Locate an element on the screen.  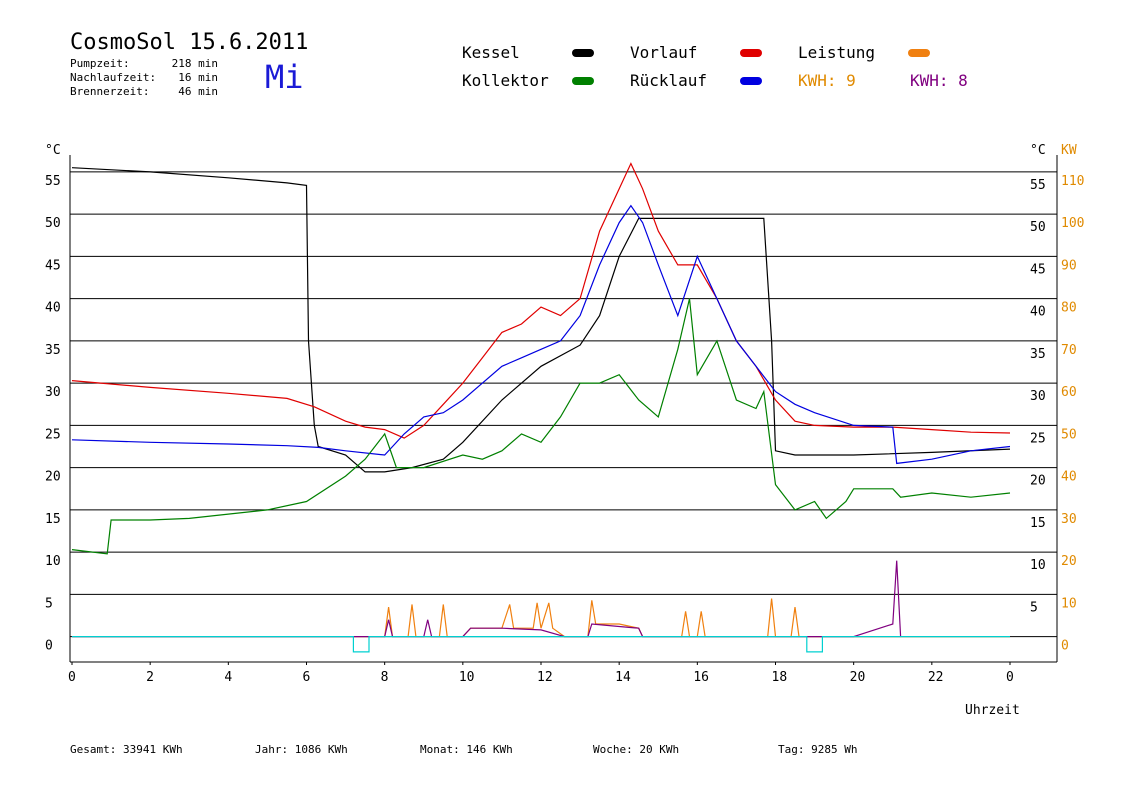
y-tick-label-left: 50 is located at coordinates (53, 223).